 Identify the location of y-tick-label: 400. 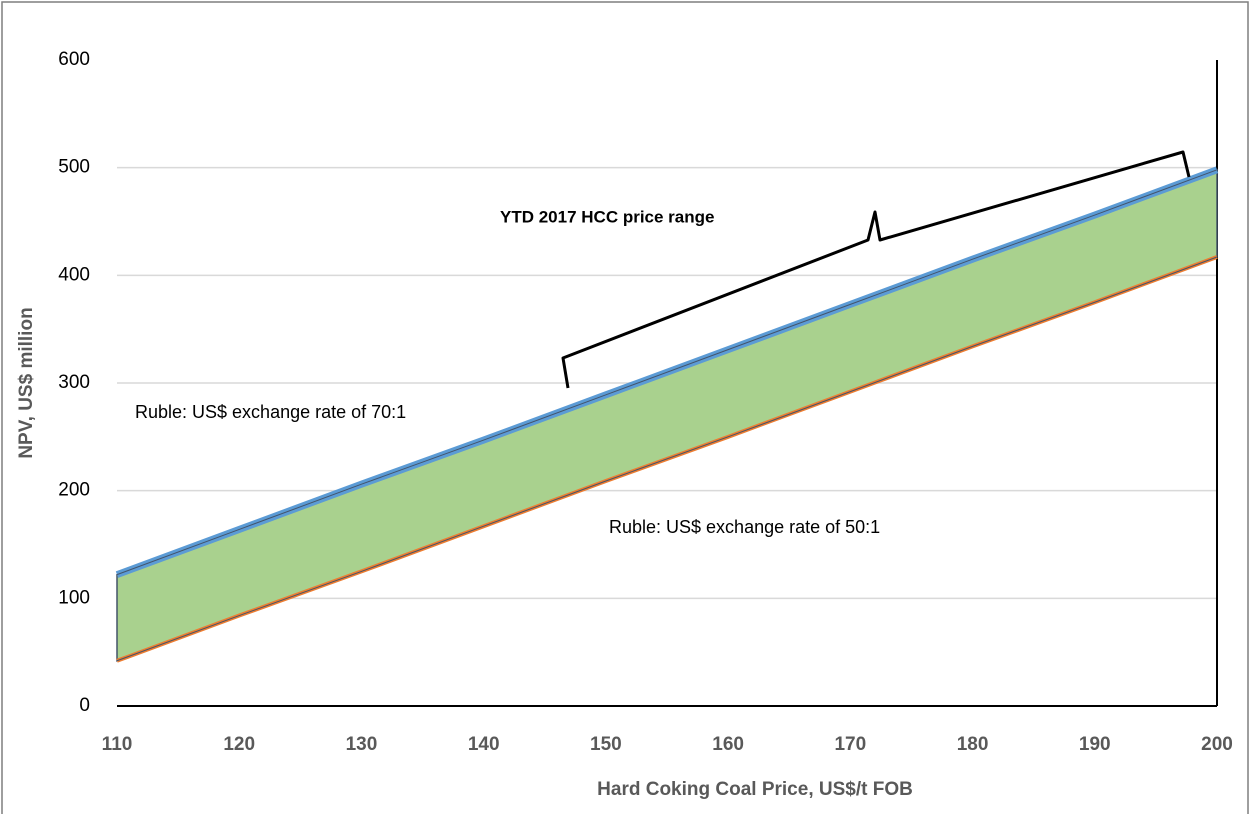
(74, 274).